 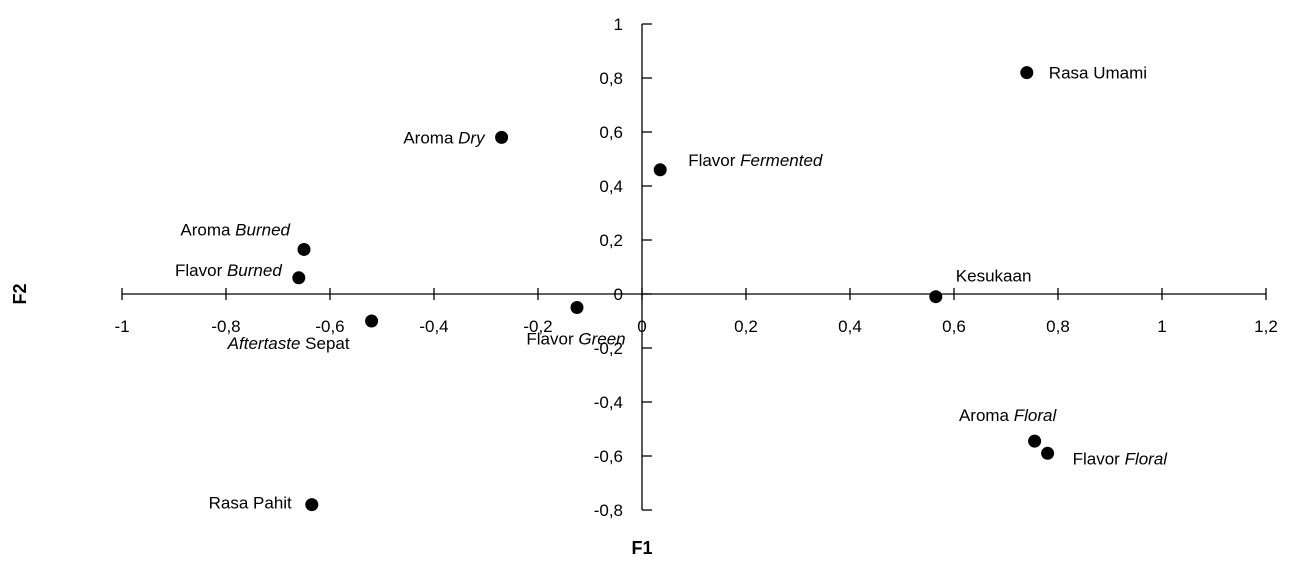 What do you see at coordinates (611, 78) in the screenshot?
I see `y-tick-label: 0,8` at bounding box center [611, 78].